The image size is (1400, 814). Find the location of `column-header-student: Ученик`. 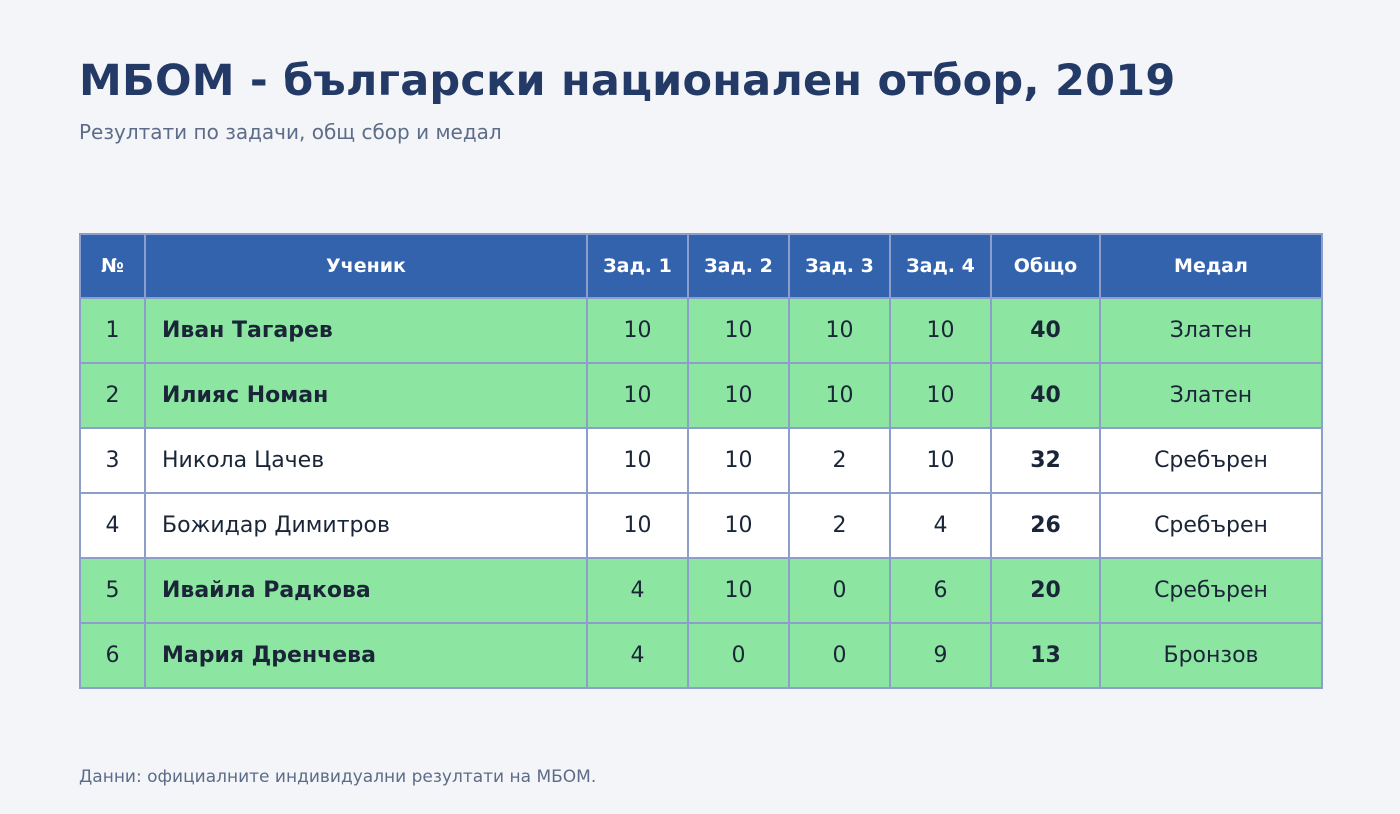

column-header-student: Ученик is located at coordinates (366, 266).